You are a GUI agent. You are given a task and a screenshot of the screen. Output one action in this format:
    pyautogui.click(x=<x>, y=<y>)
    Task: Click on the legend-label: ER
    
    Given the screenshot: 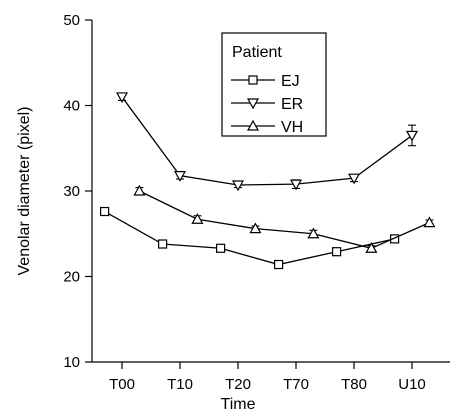 What is the action you would take?
    pyautogui.click(x=292, y=104)
    